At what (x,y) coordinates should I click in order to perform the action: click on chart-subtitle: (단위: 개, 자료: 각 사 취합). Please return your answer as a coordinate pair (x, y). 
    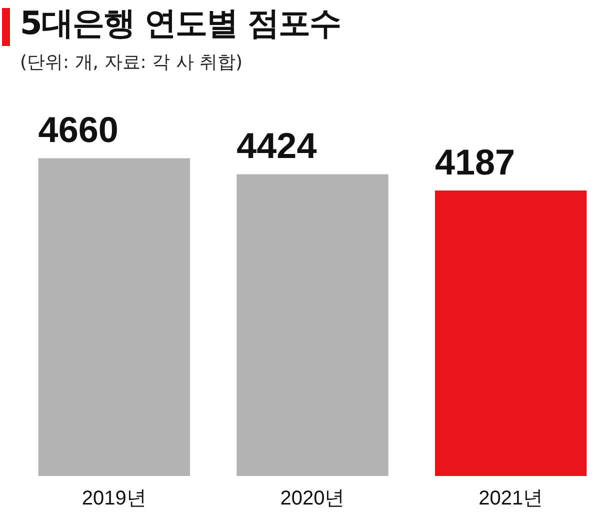
    Looking at the image, I should click on (131, 62).